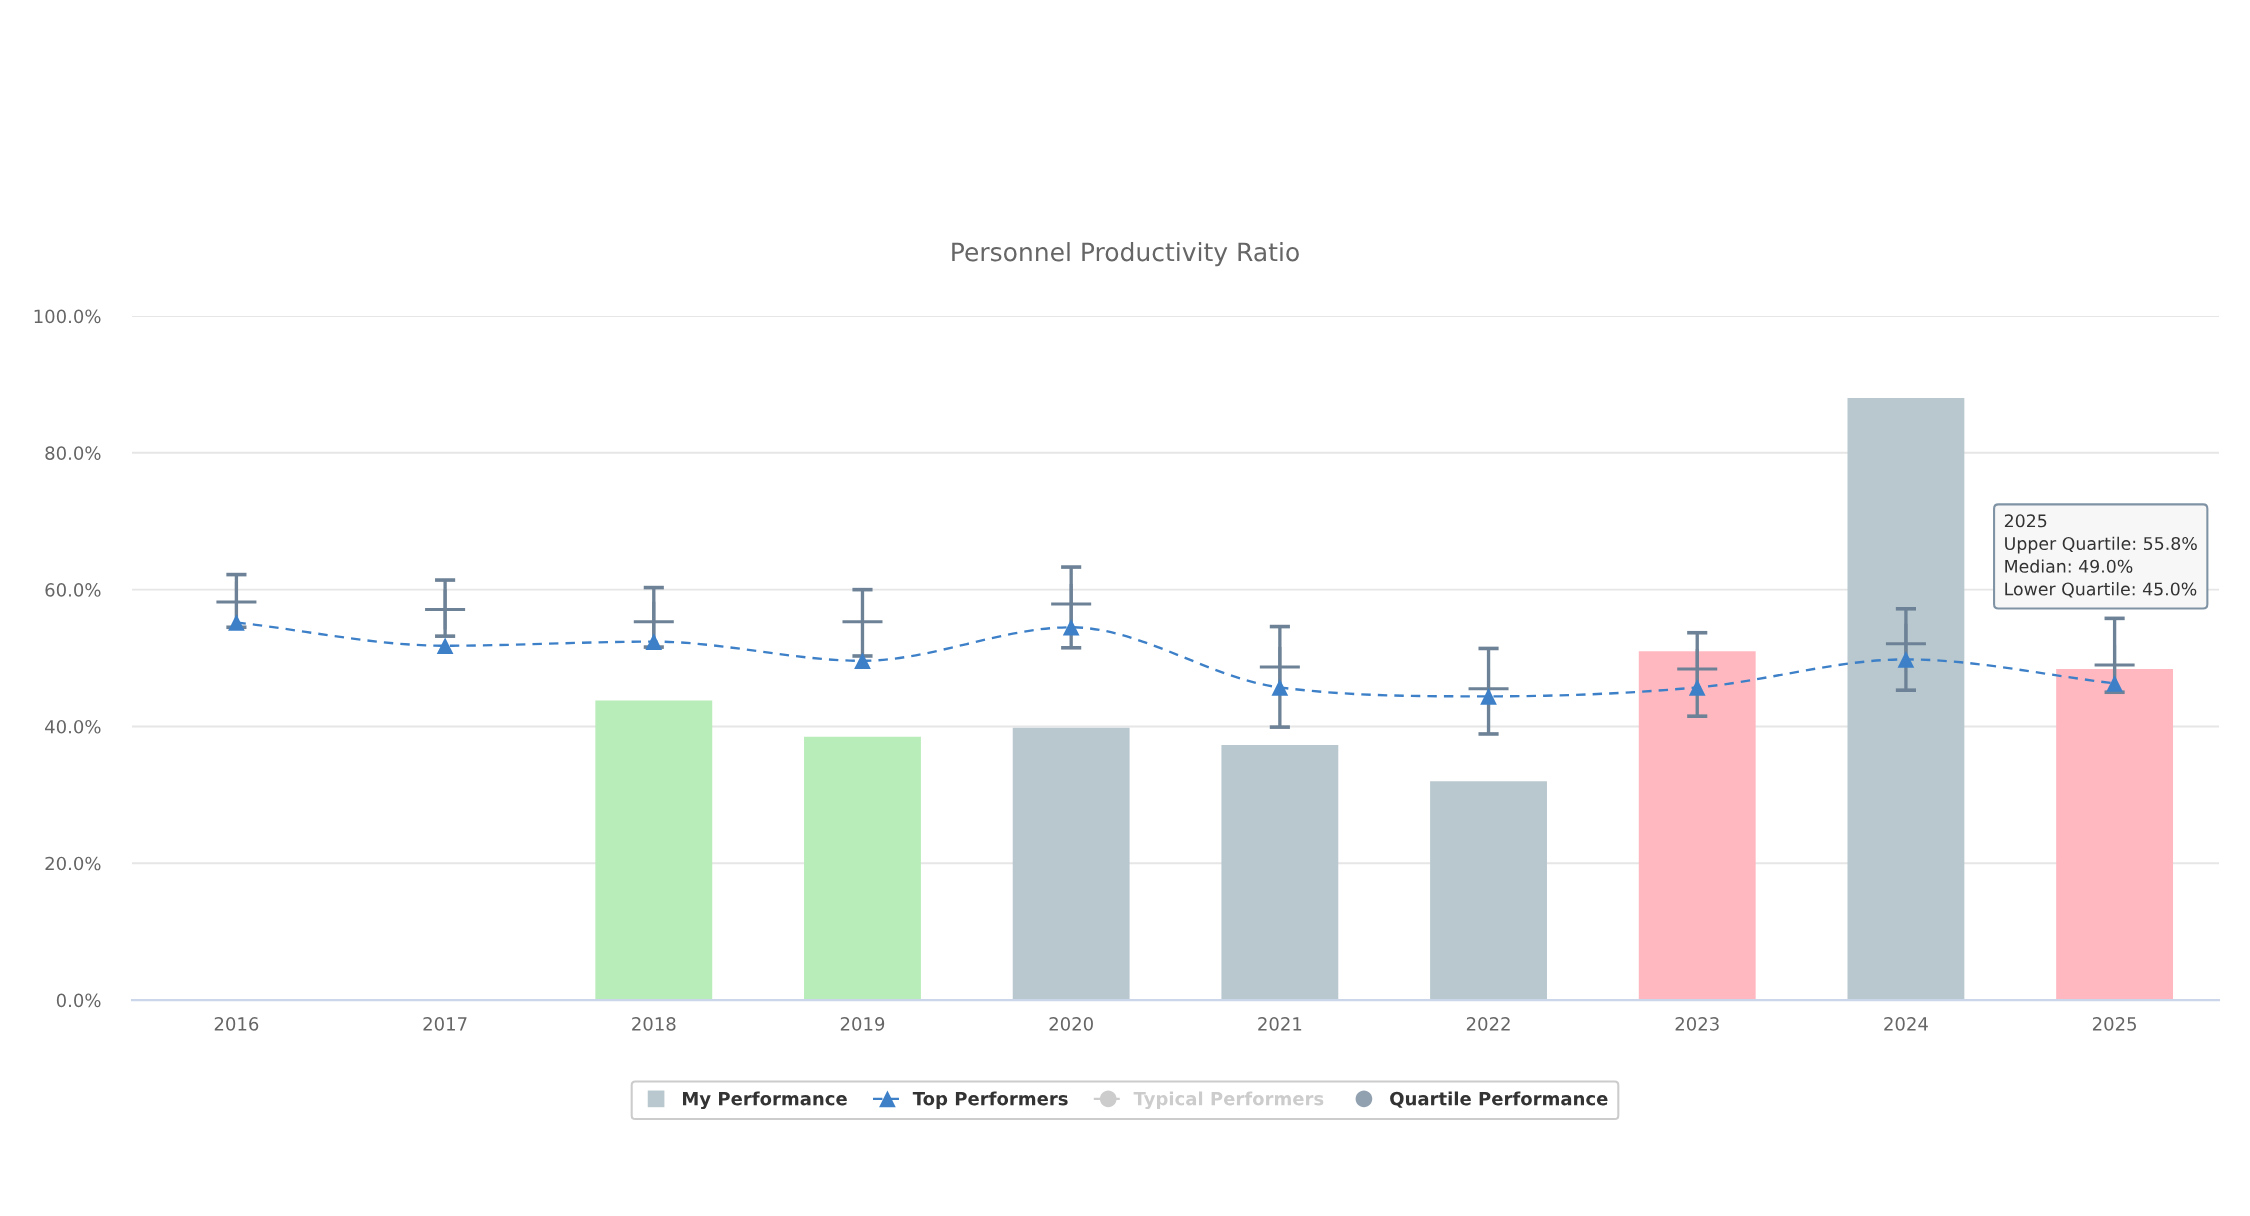  I want to click on y-tick-label: 40.0%, so click(73, 726).